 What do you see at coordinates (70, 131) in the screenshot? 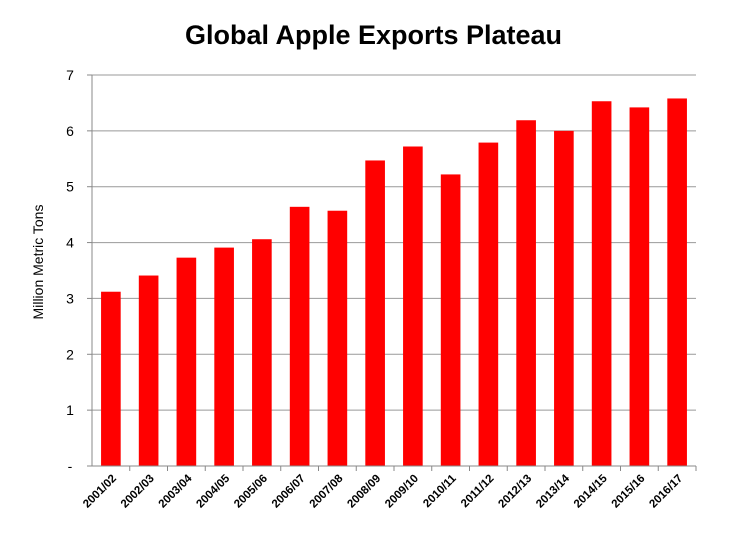
I see `y-tick-label: 6` at bounding box center [70, 131].